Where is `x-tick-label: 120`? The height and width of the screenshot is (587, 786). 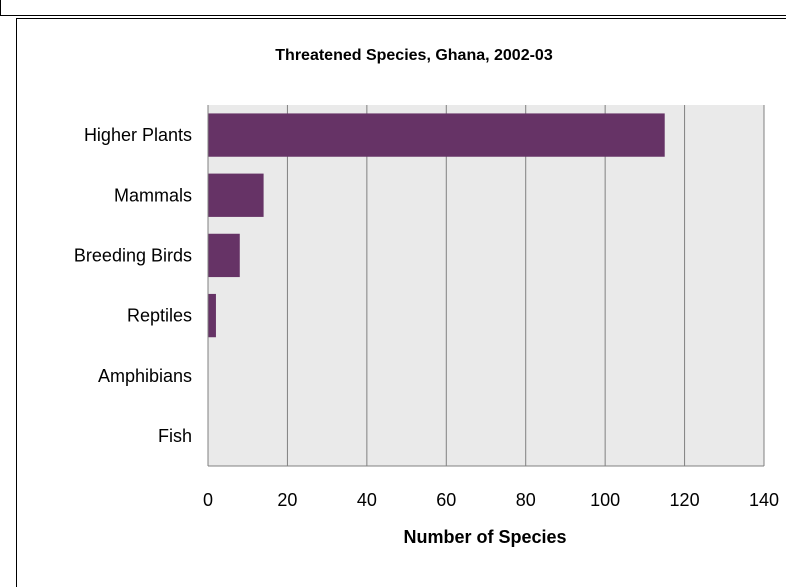 x-tick-label: 120 is located at coordinates (685, 500).